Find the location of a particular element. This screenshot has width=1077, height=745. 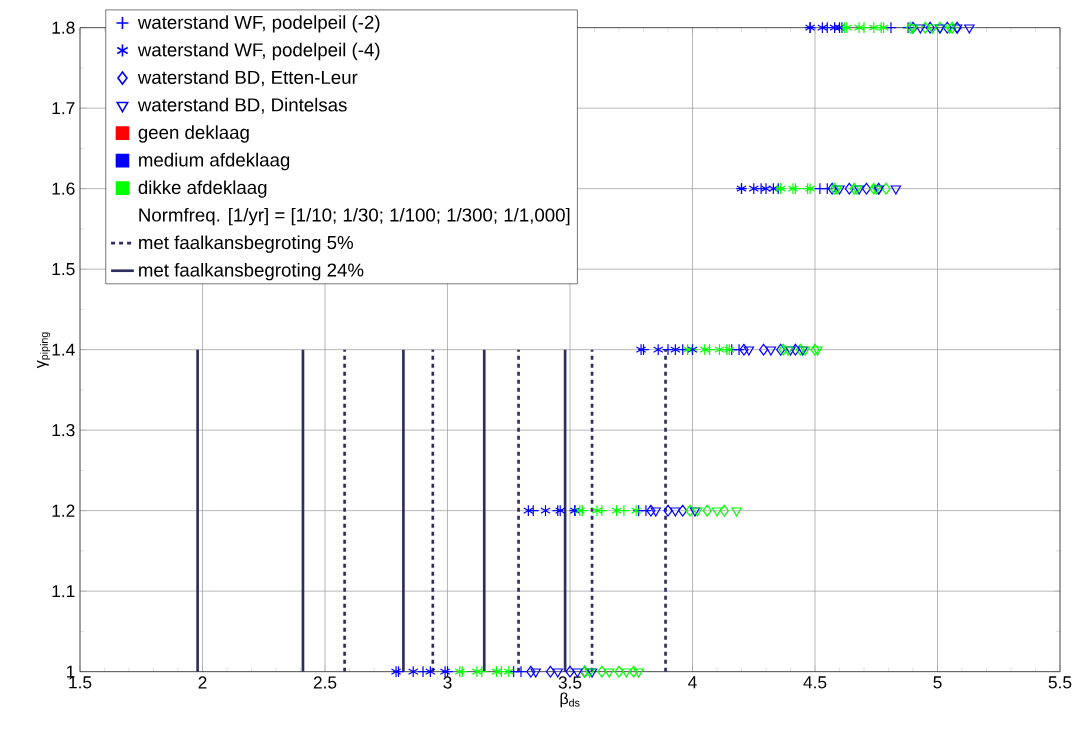

y-tick-label: 1.5 is located at coordinates (63, 269).